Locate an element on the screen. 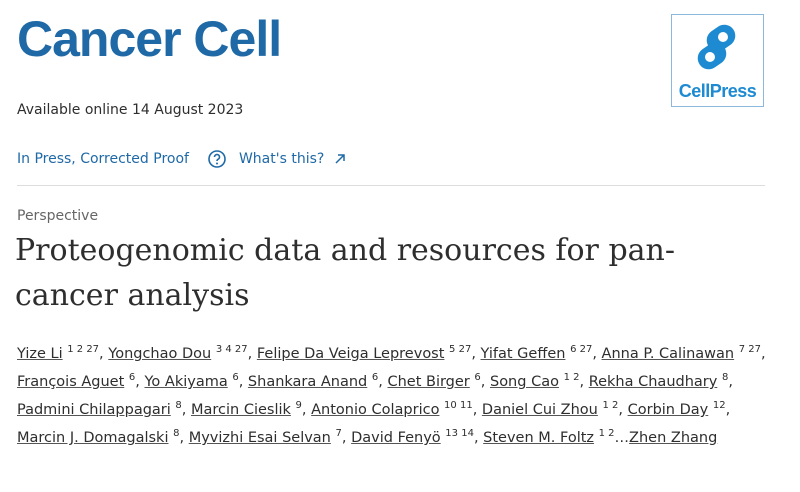  author: Rekha Chaudhary 8 is located at coordinates (658, 381).